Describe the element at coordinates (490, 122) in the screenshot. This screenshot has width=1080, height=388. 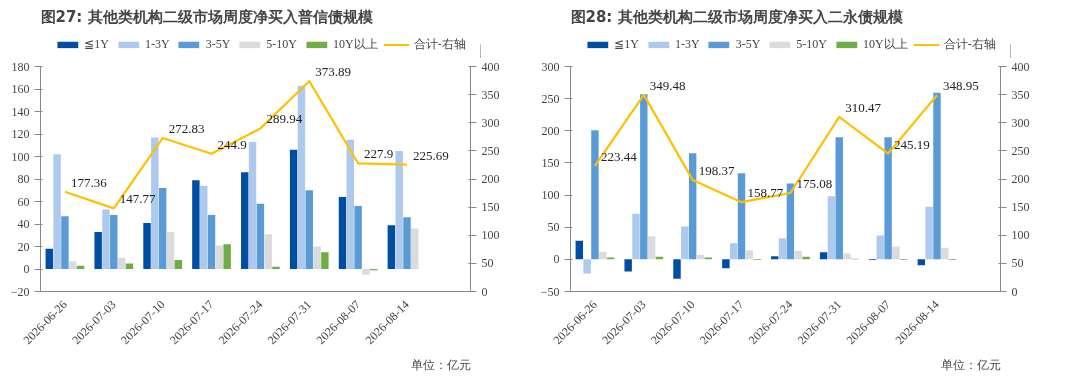
I see `y2-tick-label: 300` at that location.